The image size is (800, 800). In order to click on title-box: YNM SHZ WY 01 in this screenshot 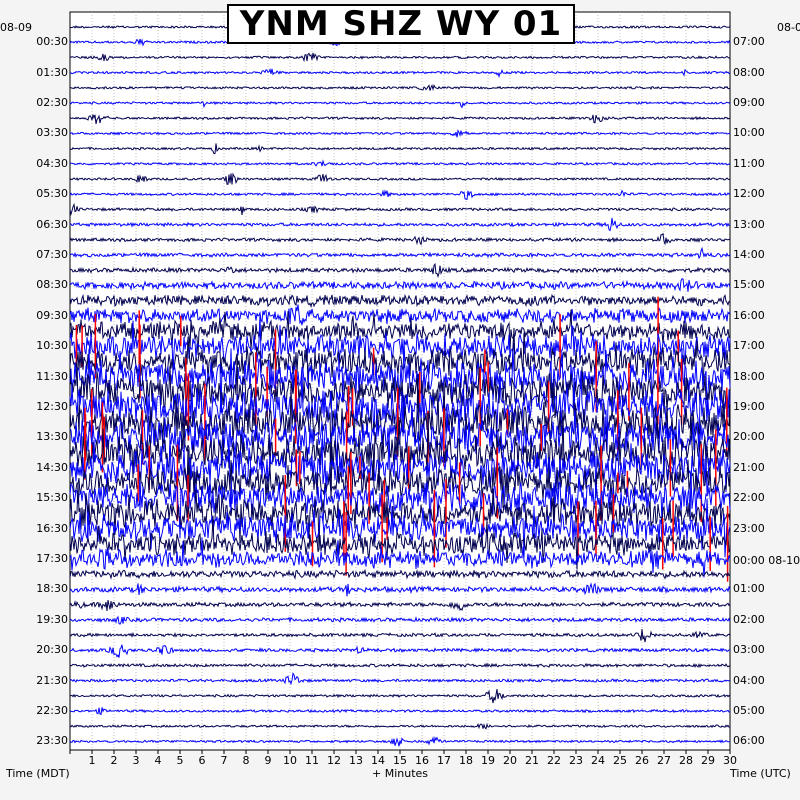, I will do `click(401, 24)`.